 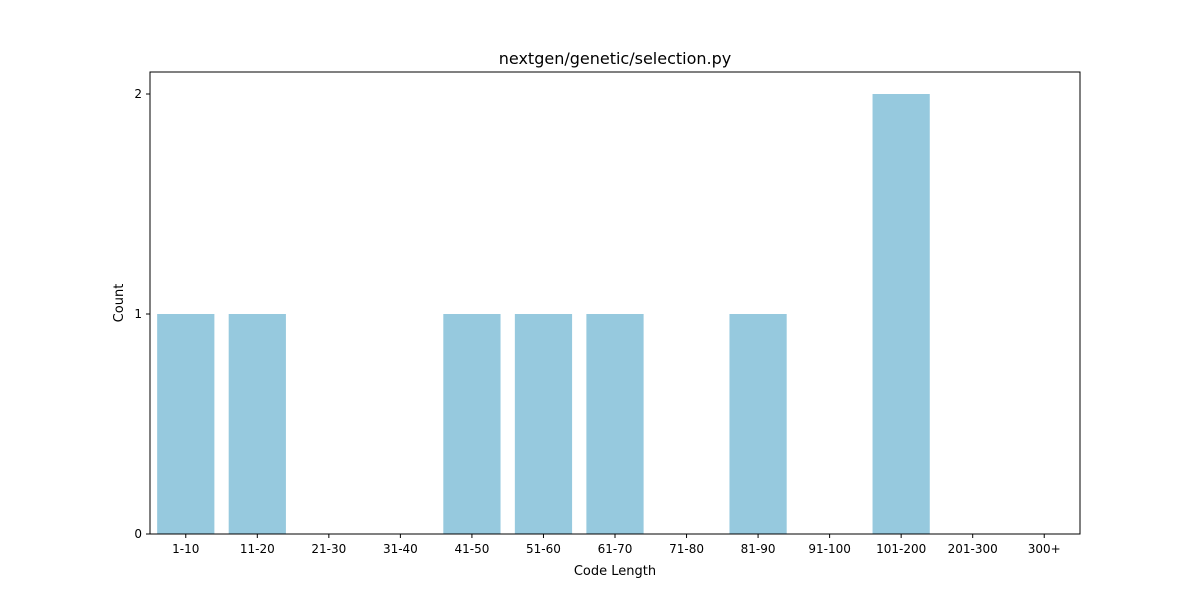 I want to click on y-axis-ticks: 0 1 2, so click(x=142, y=314).